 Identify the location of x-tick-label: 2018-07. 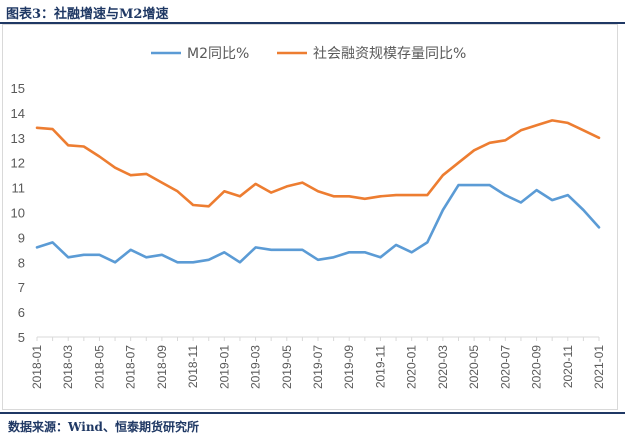
(131, 367).